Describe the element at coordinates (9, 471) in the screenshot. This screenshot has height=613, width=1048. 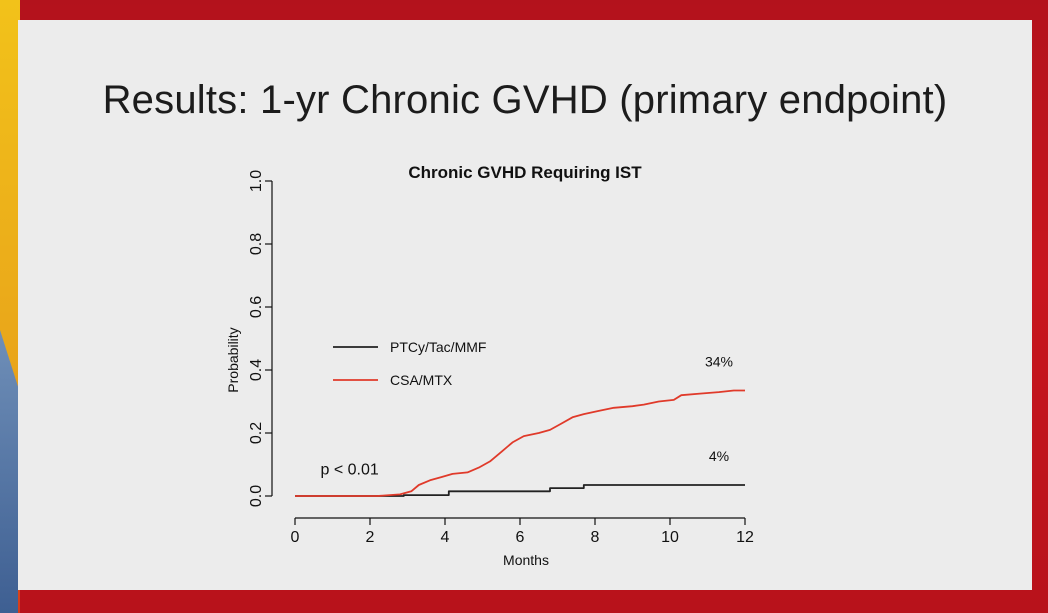
I see `decorative-blue-strip` at that location.